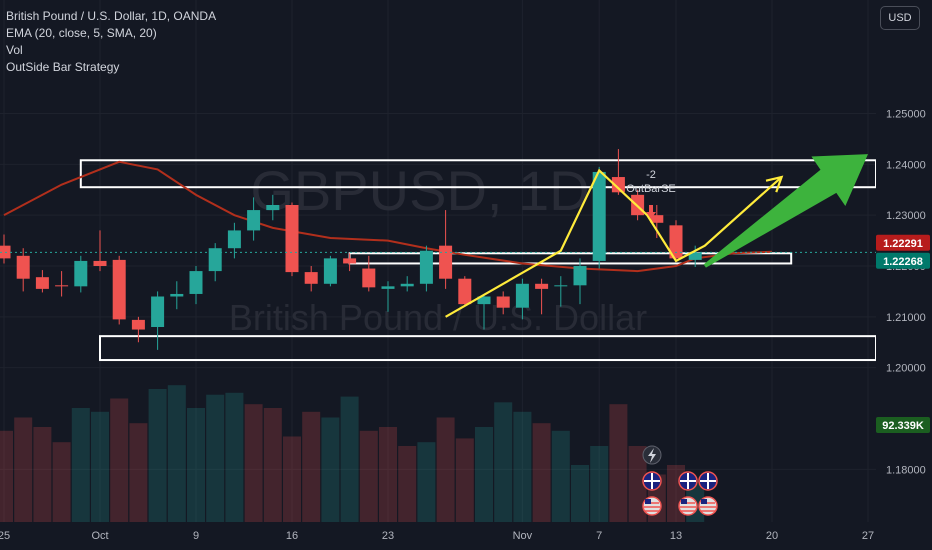 This screenshot has width=932, height=550. Describe the element at coordinates (676, 536) in the screenshot. I see `time-tick-label: 13` at that location.